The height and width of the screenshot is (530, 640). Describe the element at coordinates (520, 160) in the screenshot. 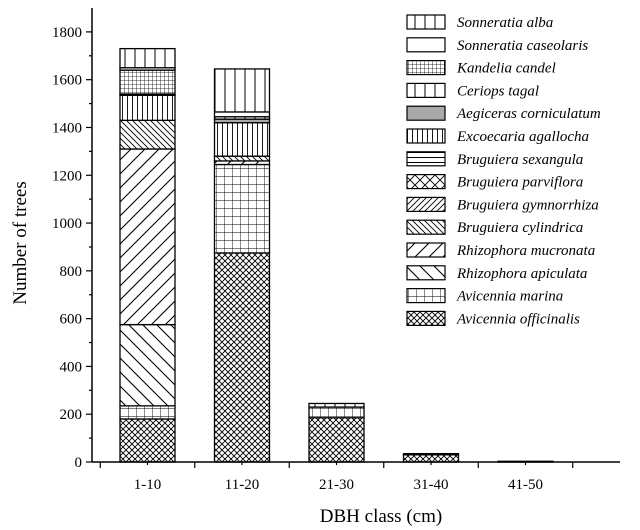

I see `legend-label: Bruguiera sexangula` at that location.